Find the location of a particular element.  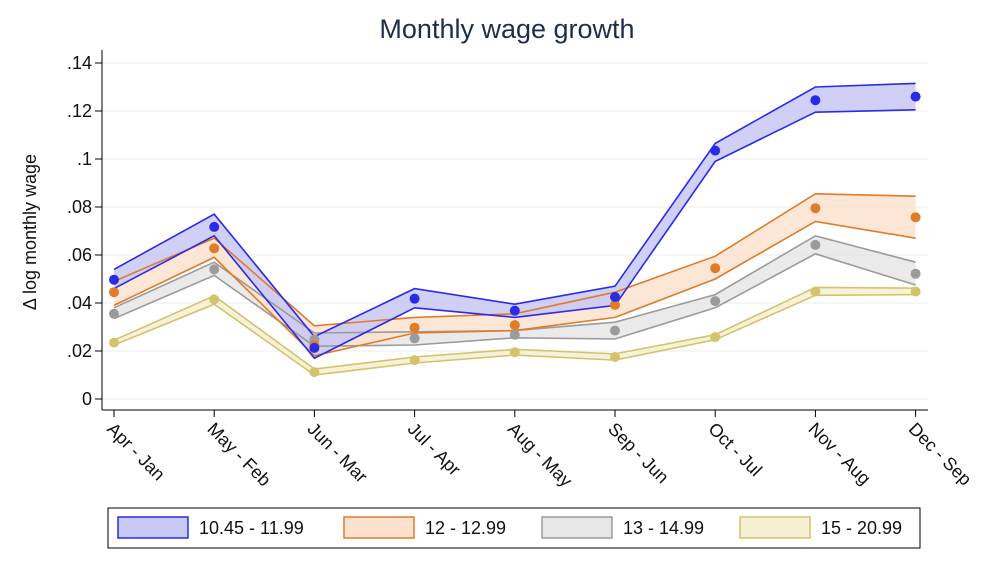

x-tick-label: Jul - Apr is located at coordinates (434, 449).